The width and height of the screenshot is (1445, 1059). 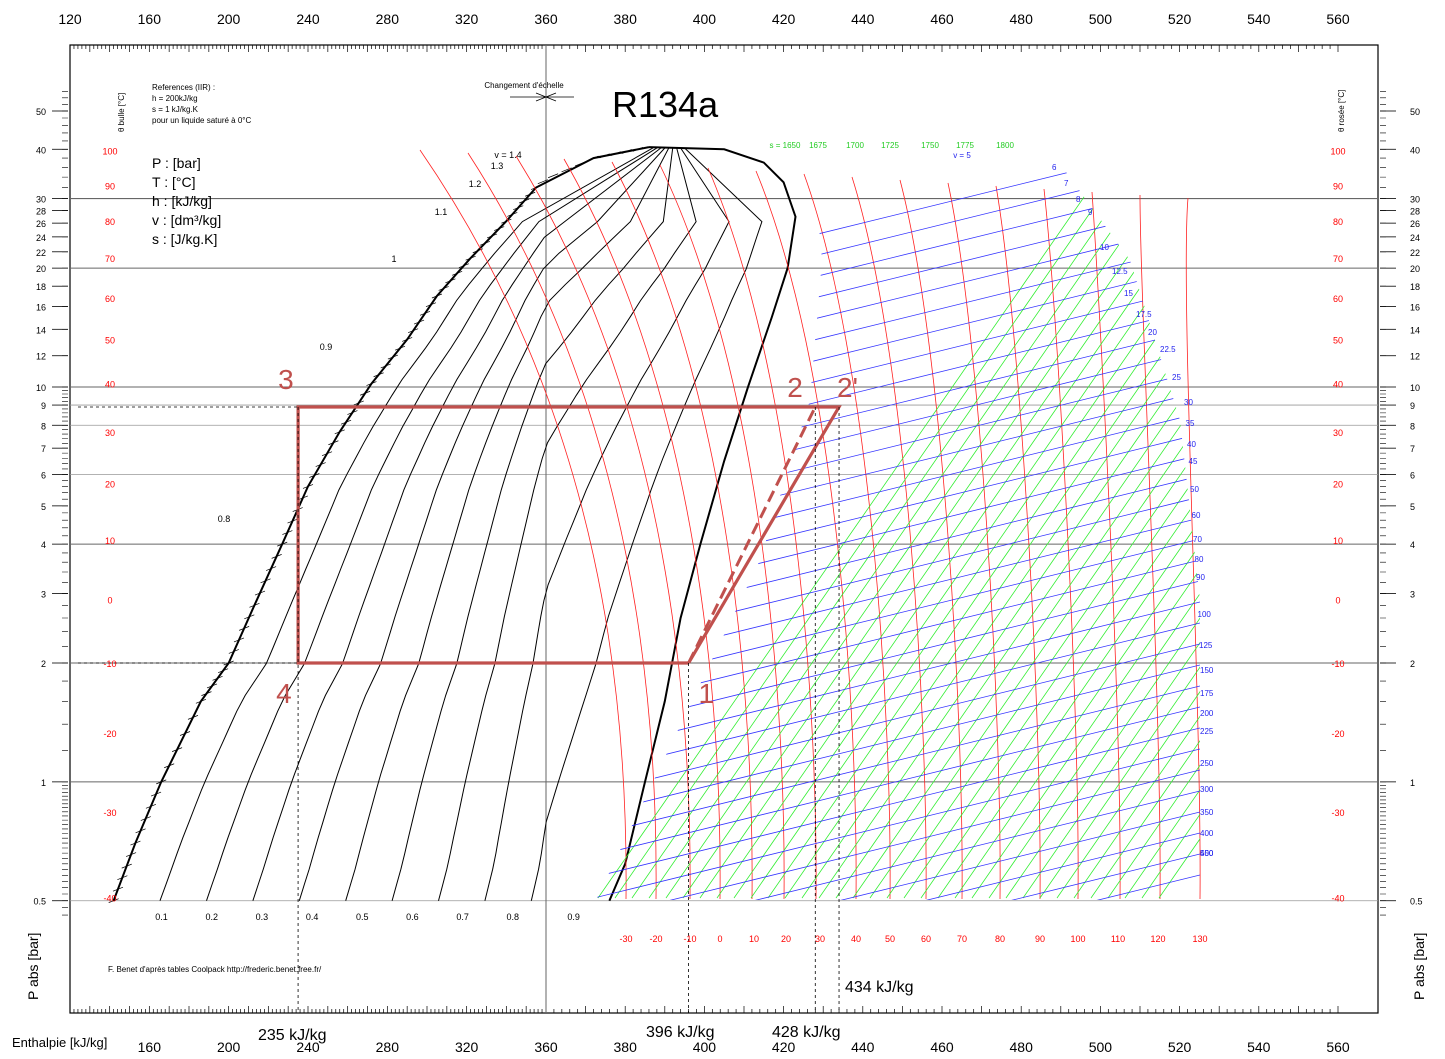 What do you see at coordinates (1412, 406) in the screenshot?
I see `pressure-tick-right: 9` at bounding box center [1412, 406].